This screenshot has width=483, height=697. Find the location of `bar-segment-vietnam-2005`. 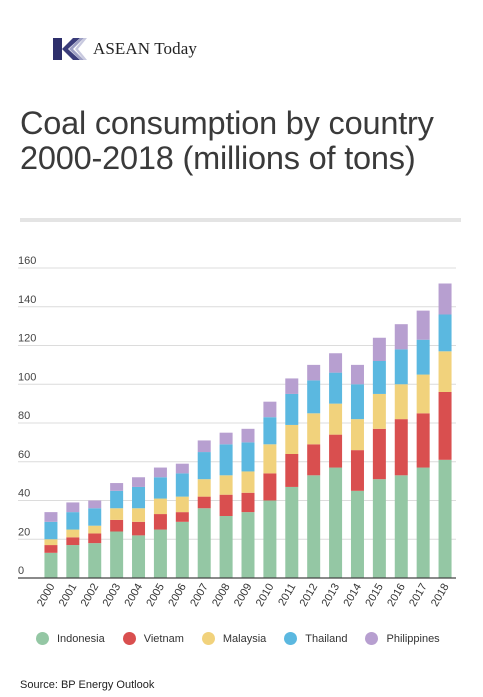

bar-segment-vietnam-2005 is located at coordinates (160, 522).